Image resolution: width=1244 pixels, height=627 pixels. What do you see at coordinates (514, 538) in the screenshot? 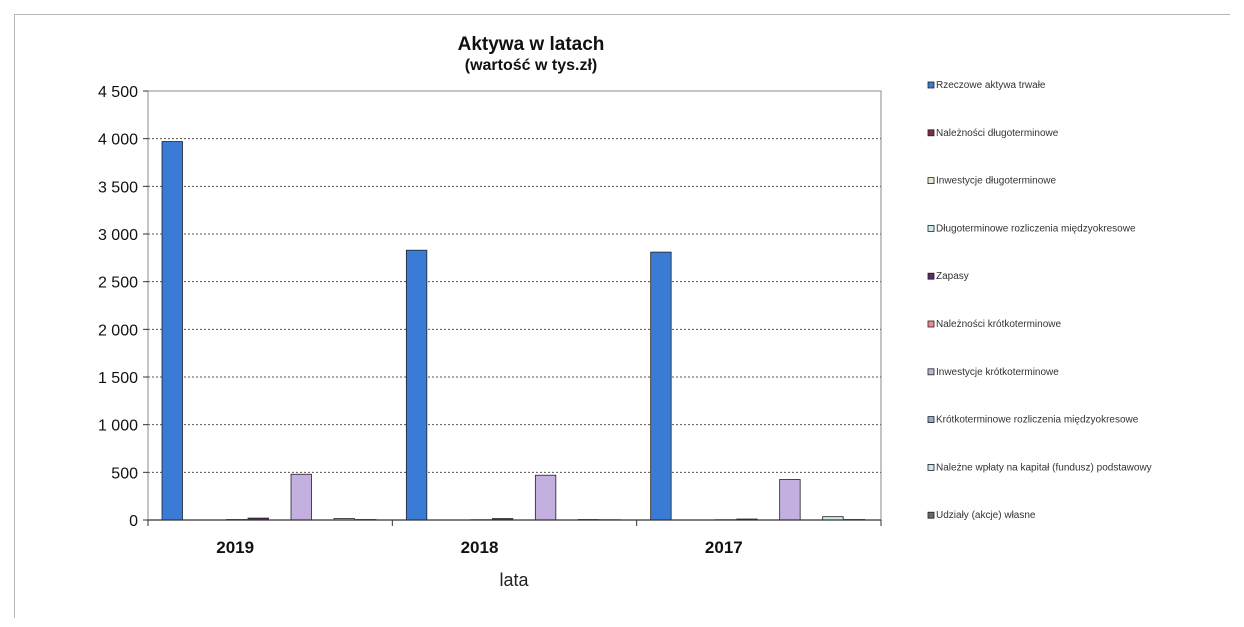
I see `x-axis-ticks: 2019 2018 2017` at bounding box center [514, 538].